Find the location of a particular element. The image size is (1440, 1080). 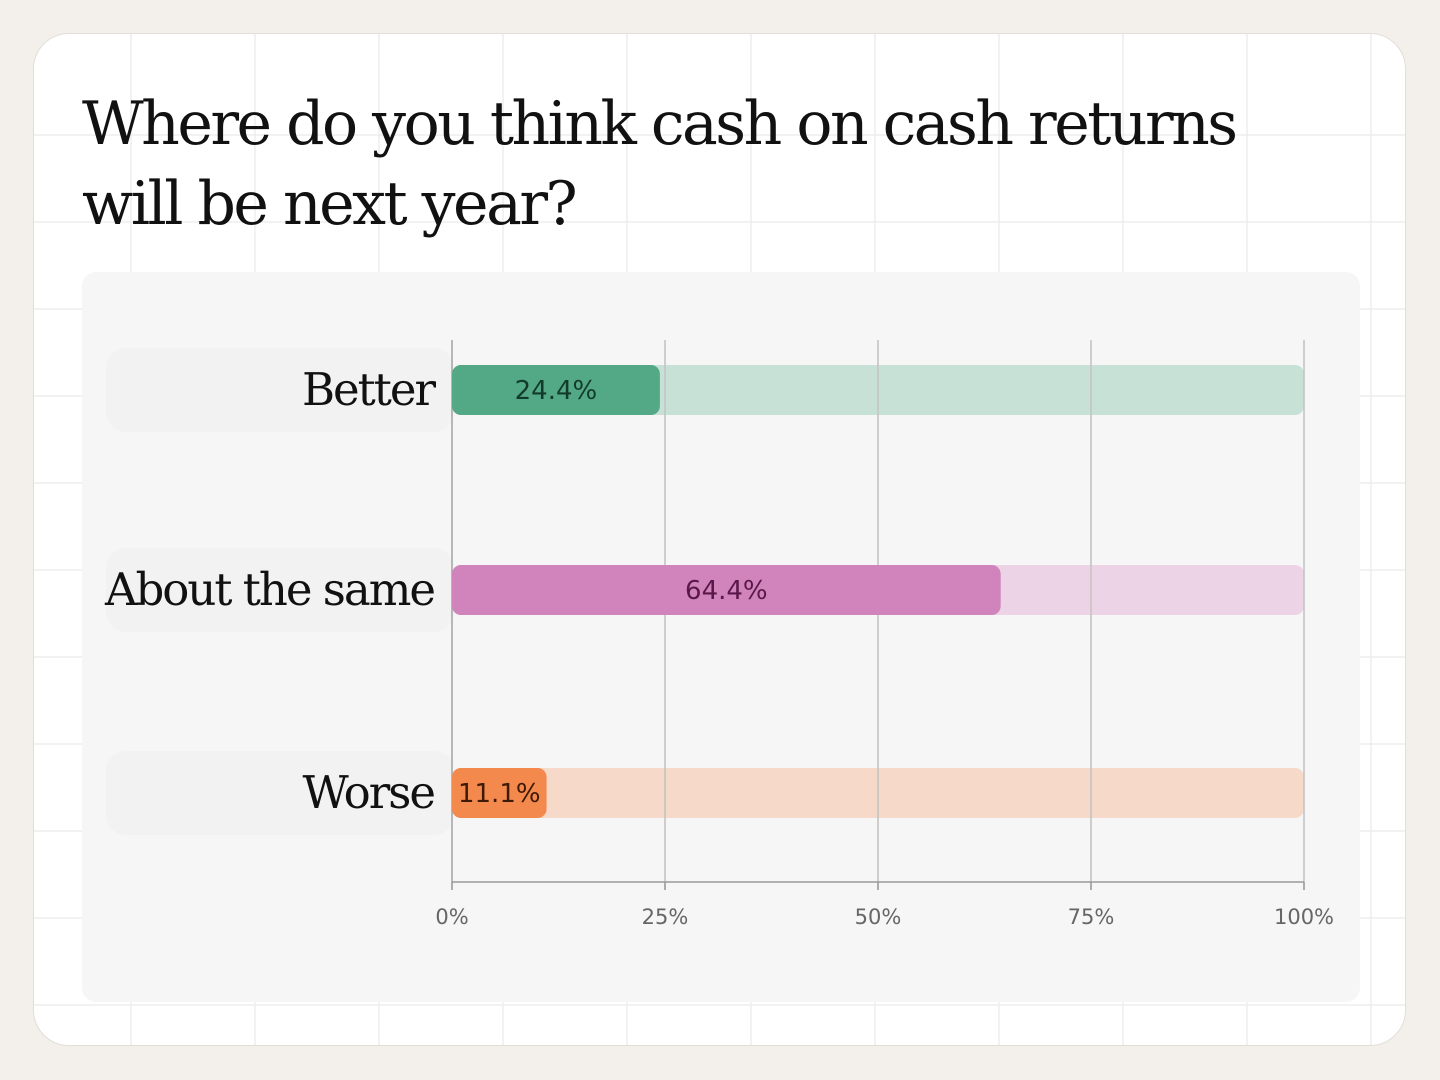

category-label: About the same is located at coordinates (269, 589).